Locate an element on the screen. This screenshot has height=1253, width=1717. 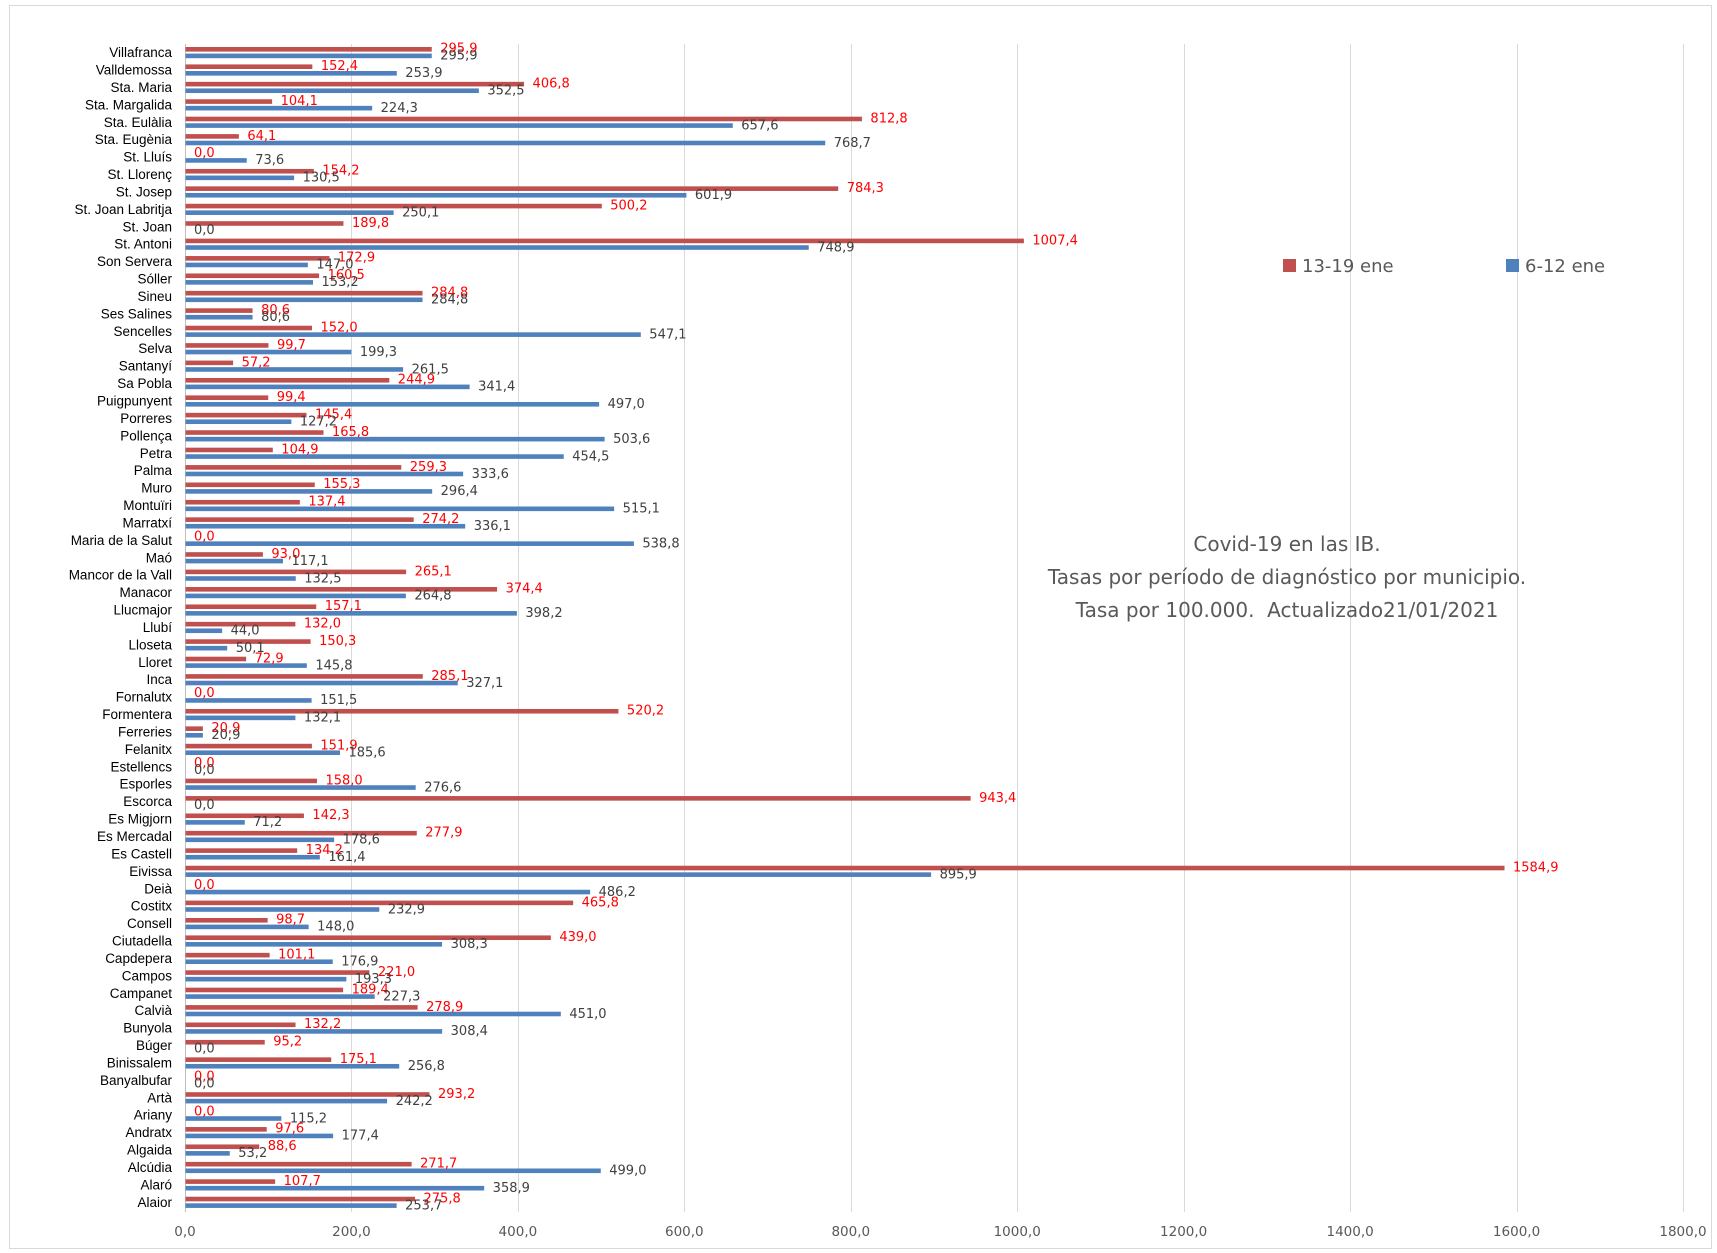
value-label-13-19-ene: 277,9 is located at coordinates (443, 833).